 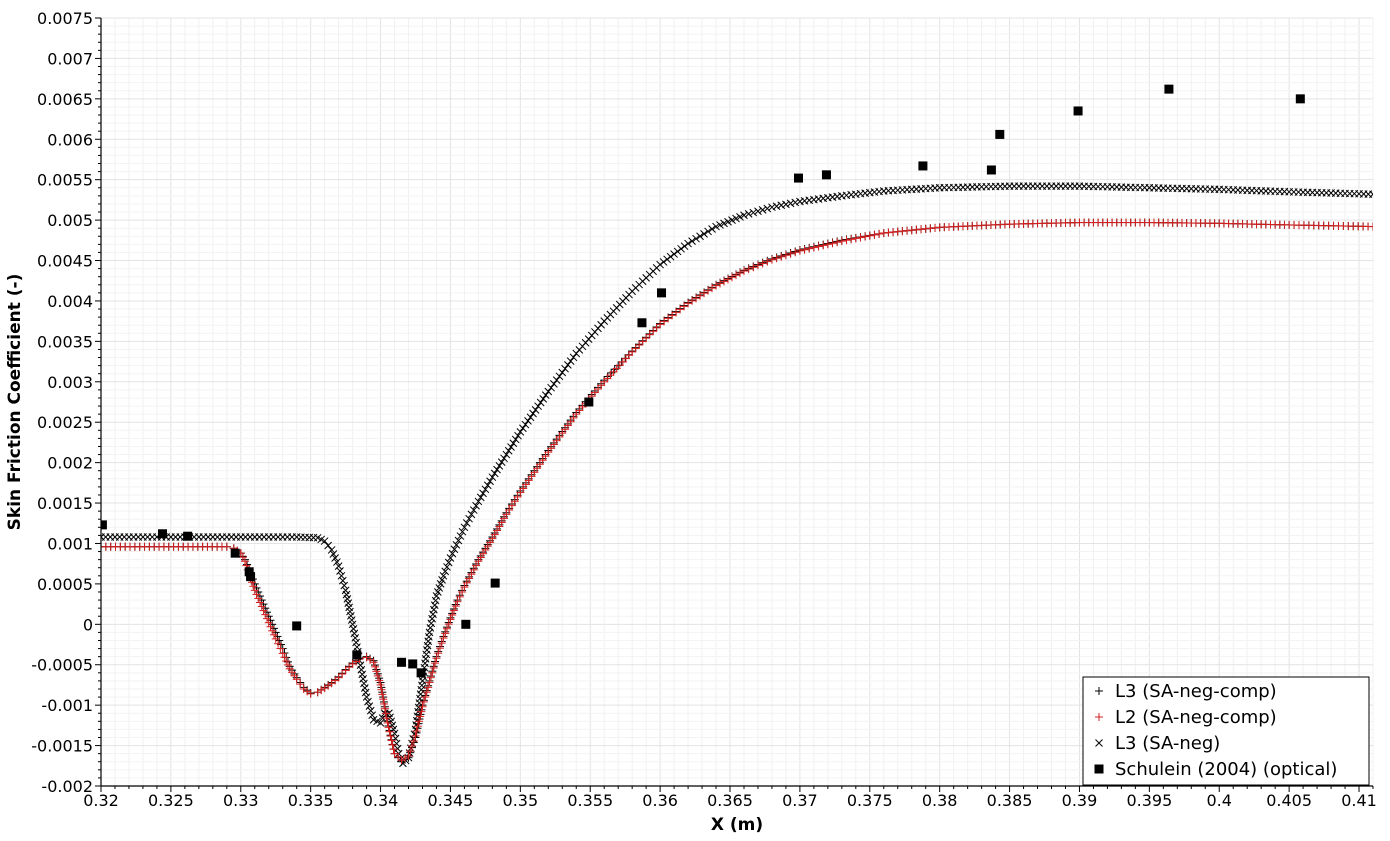 I want to click on x-tick-label: 0.385, so click(x=1010, y=800).